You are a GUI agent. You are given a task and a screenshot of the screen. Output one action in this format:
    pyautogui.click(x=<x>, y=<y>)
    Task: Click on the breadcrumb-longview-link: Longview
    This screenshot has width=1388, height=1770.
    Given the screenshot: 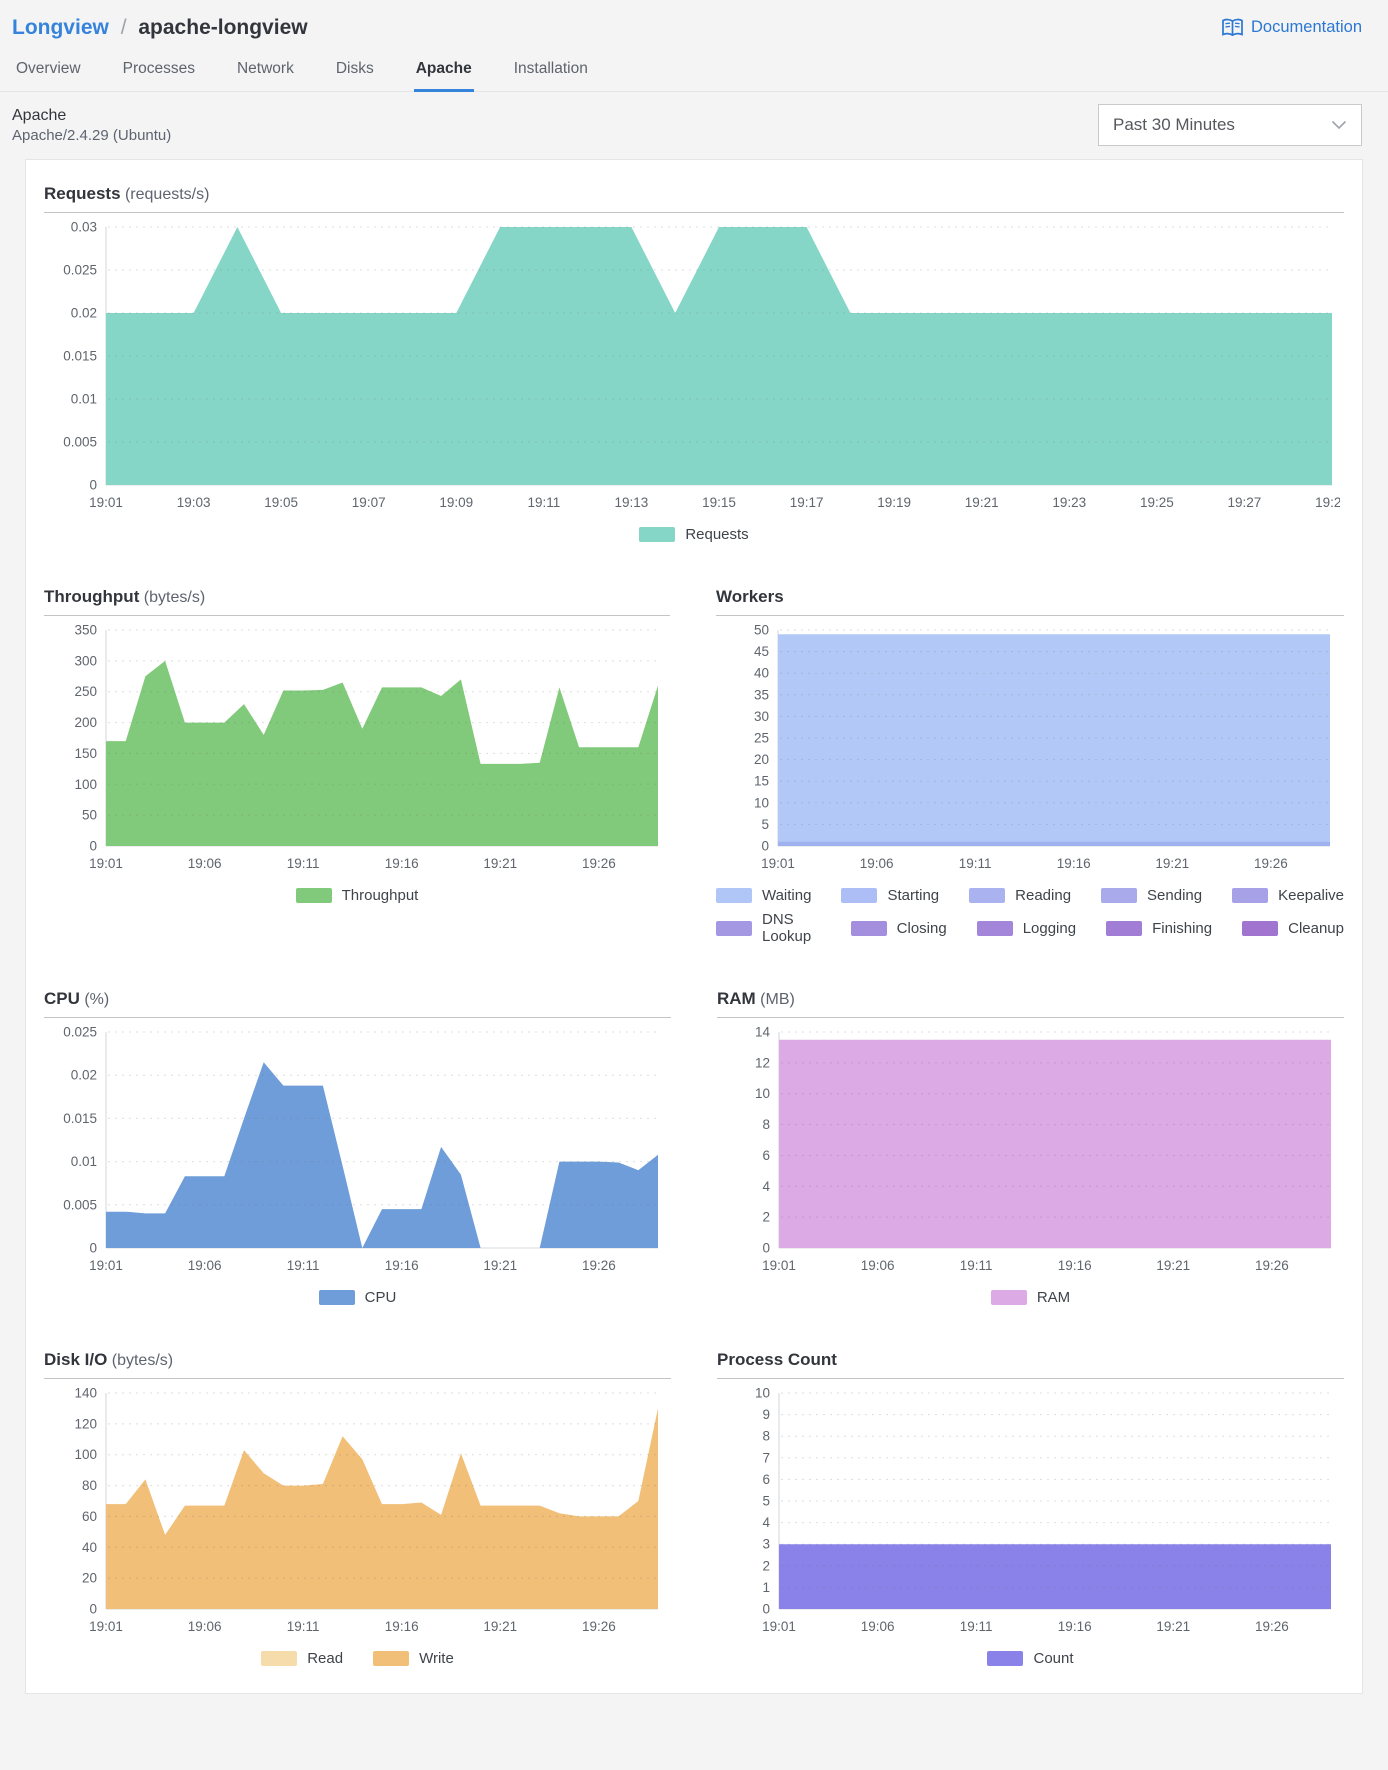 What is the action you would take?
    pyautogui.click(x=60, y=27)
    